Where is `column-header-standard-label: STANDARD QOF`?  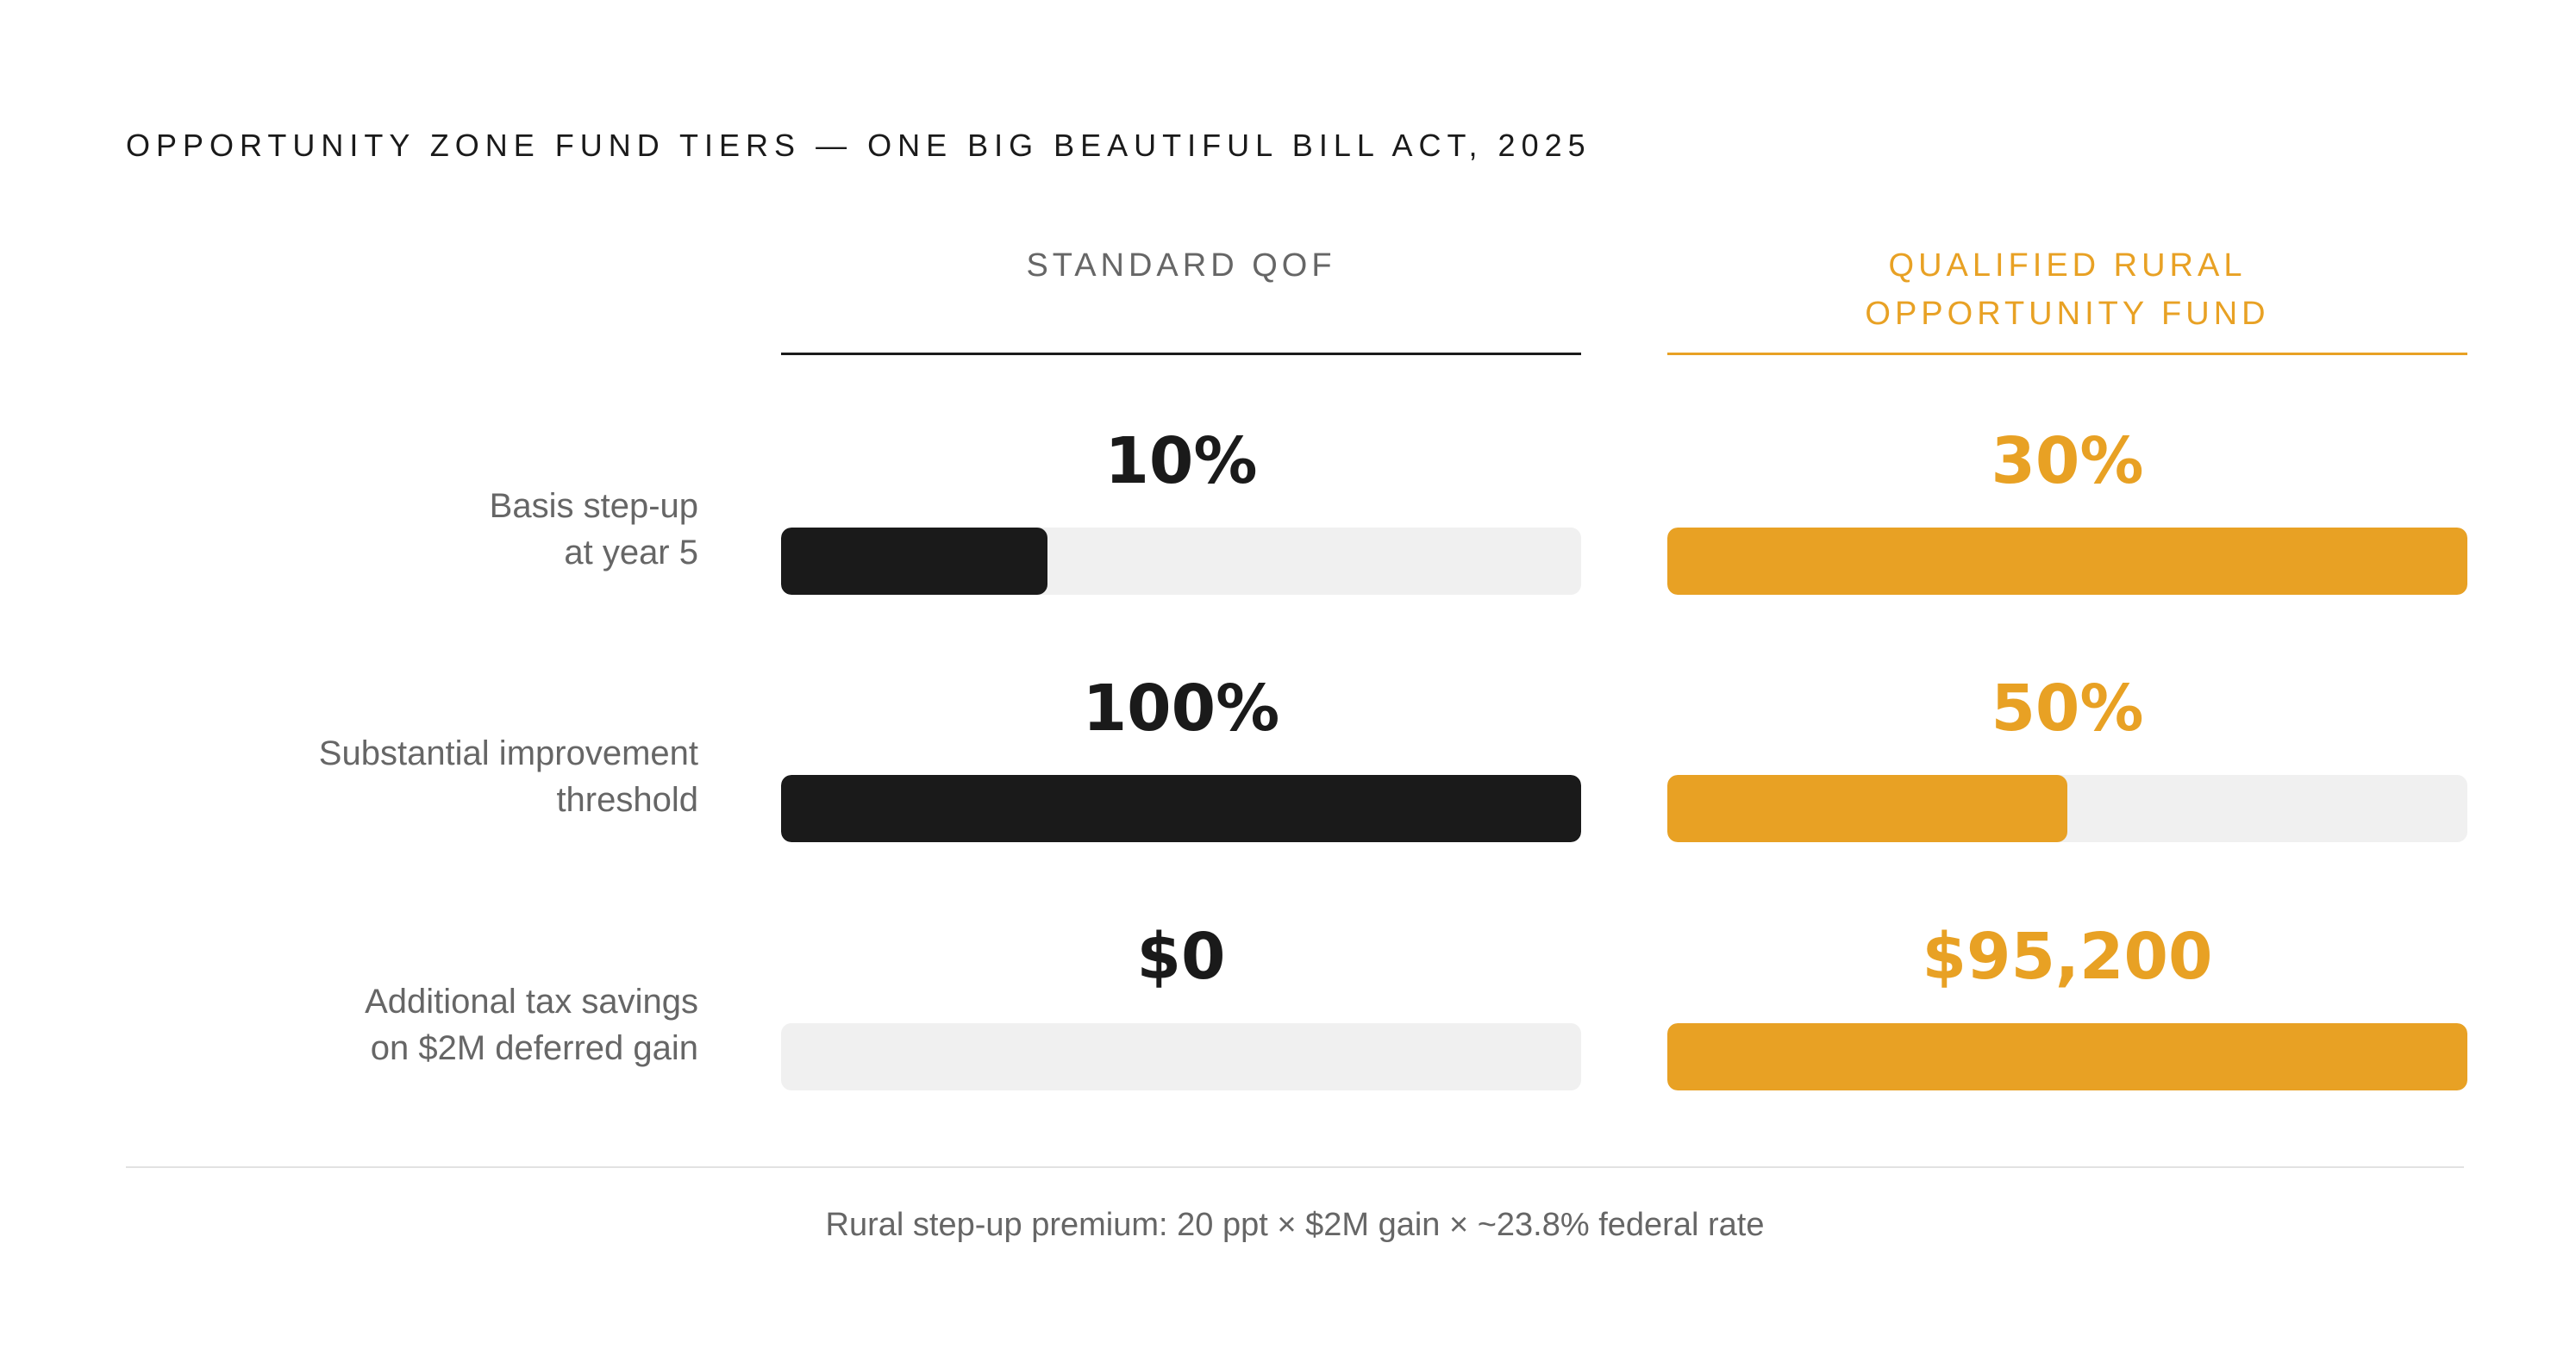
column-header-standard-label: STANDARD QOF is located at coordinates (1181, 265).